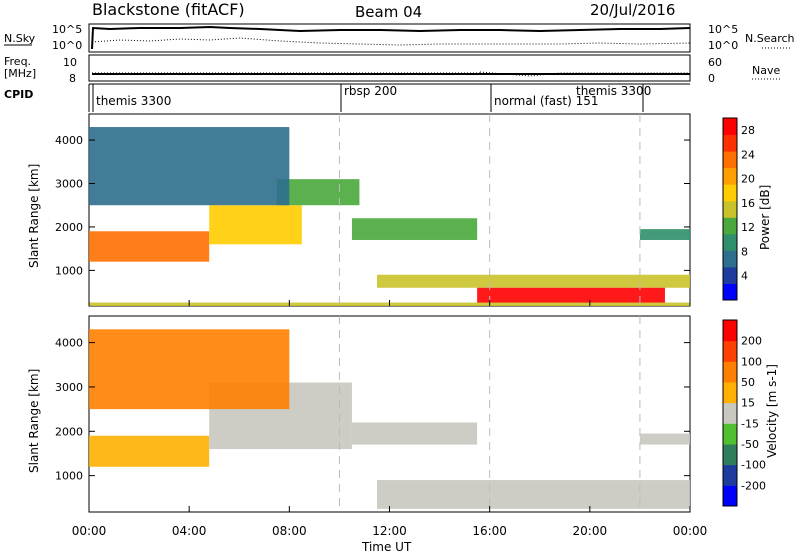  Describe the element at coordinates (34, 216) in the screenshot. I see `power-ylabel: Slant Range [km]` at that location.